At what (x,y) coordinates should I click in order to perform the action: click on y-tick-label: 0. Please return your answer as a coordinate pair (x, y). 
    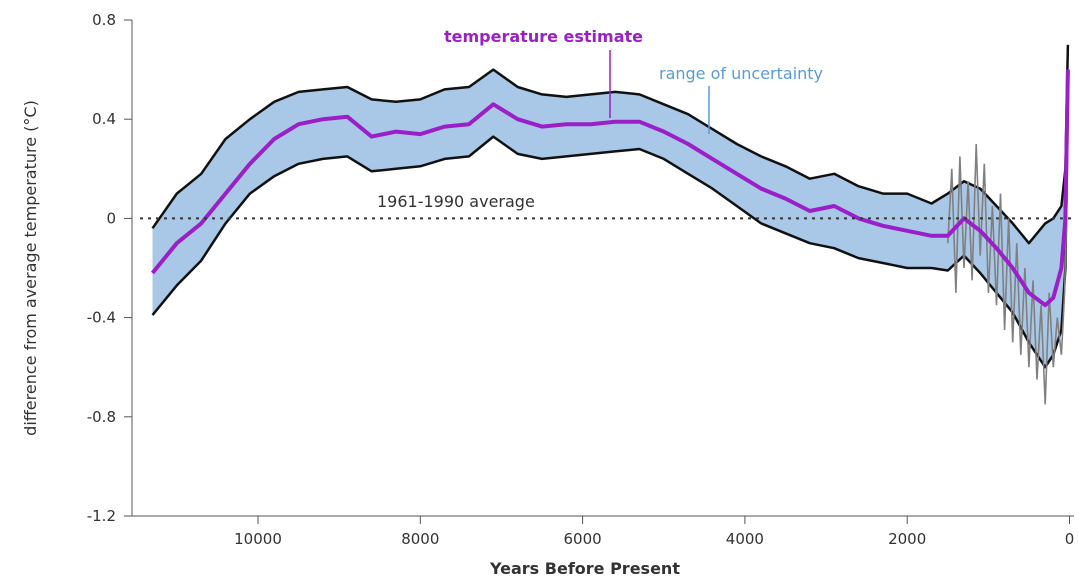
    Looking at the image, I should click on (111, 218).